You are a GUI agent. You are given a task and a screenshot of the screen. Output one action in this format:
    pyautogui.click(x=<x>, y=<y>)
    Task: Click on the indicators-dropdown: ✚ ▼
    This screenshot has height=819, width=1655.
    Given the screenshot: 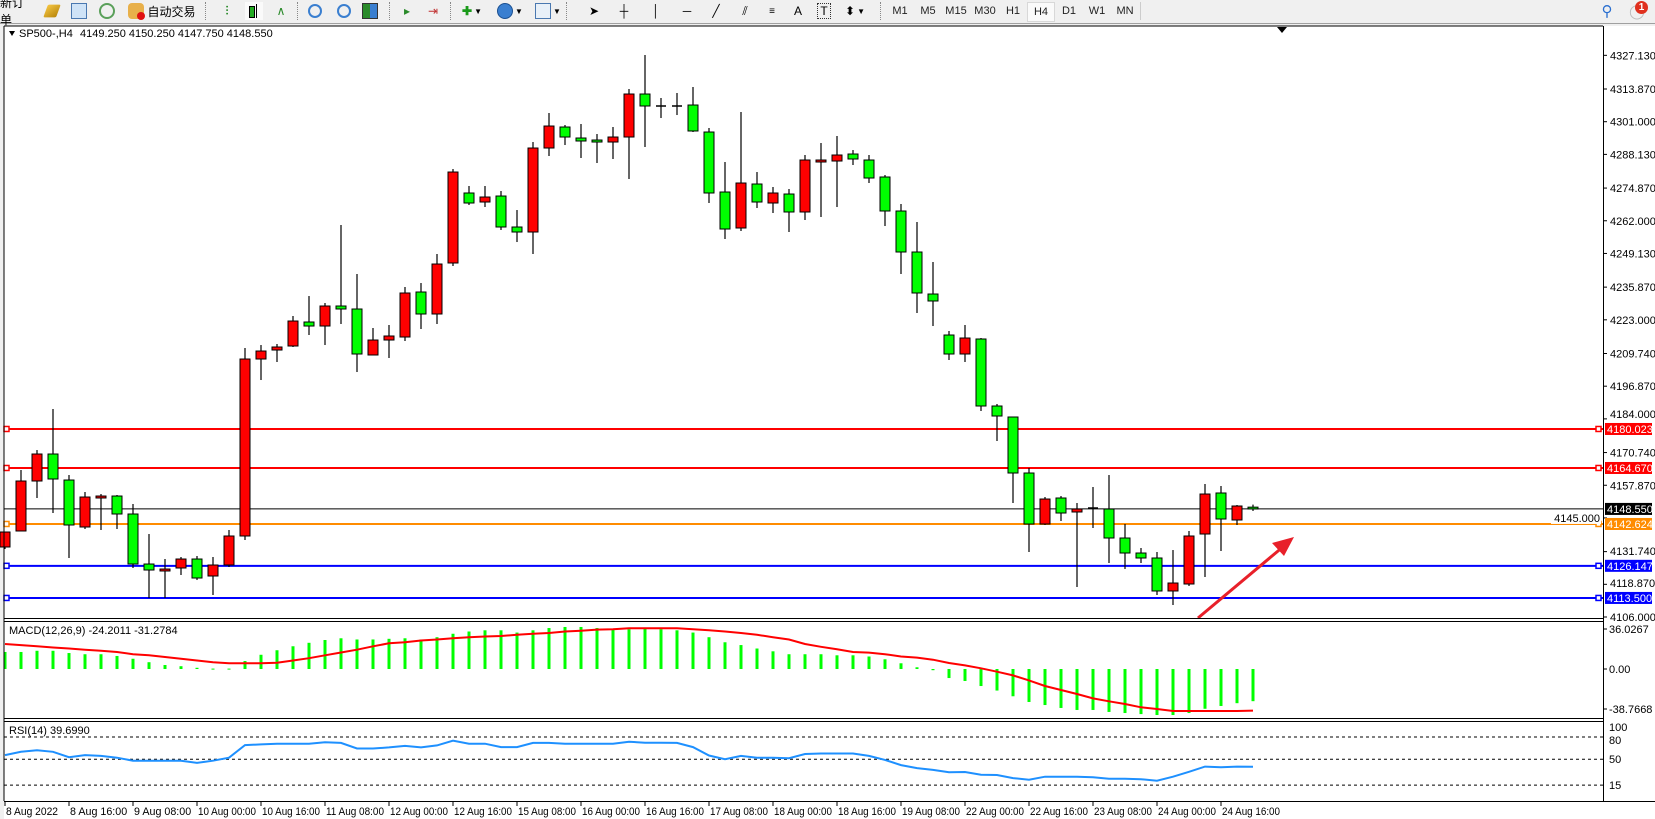 What is the action you would take?
    pyautogui.click(x=472, y=11)
    